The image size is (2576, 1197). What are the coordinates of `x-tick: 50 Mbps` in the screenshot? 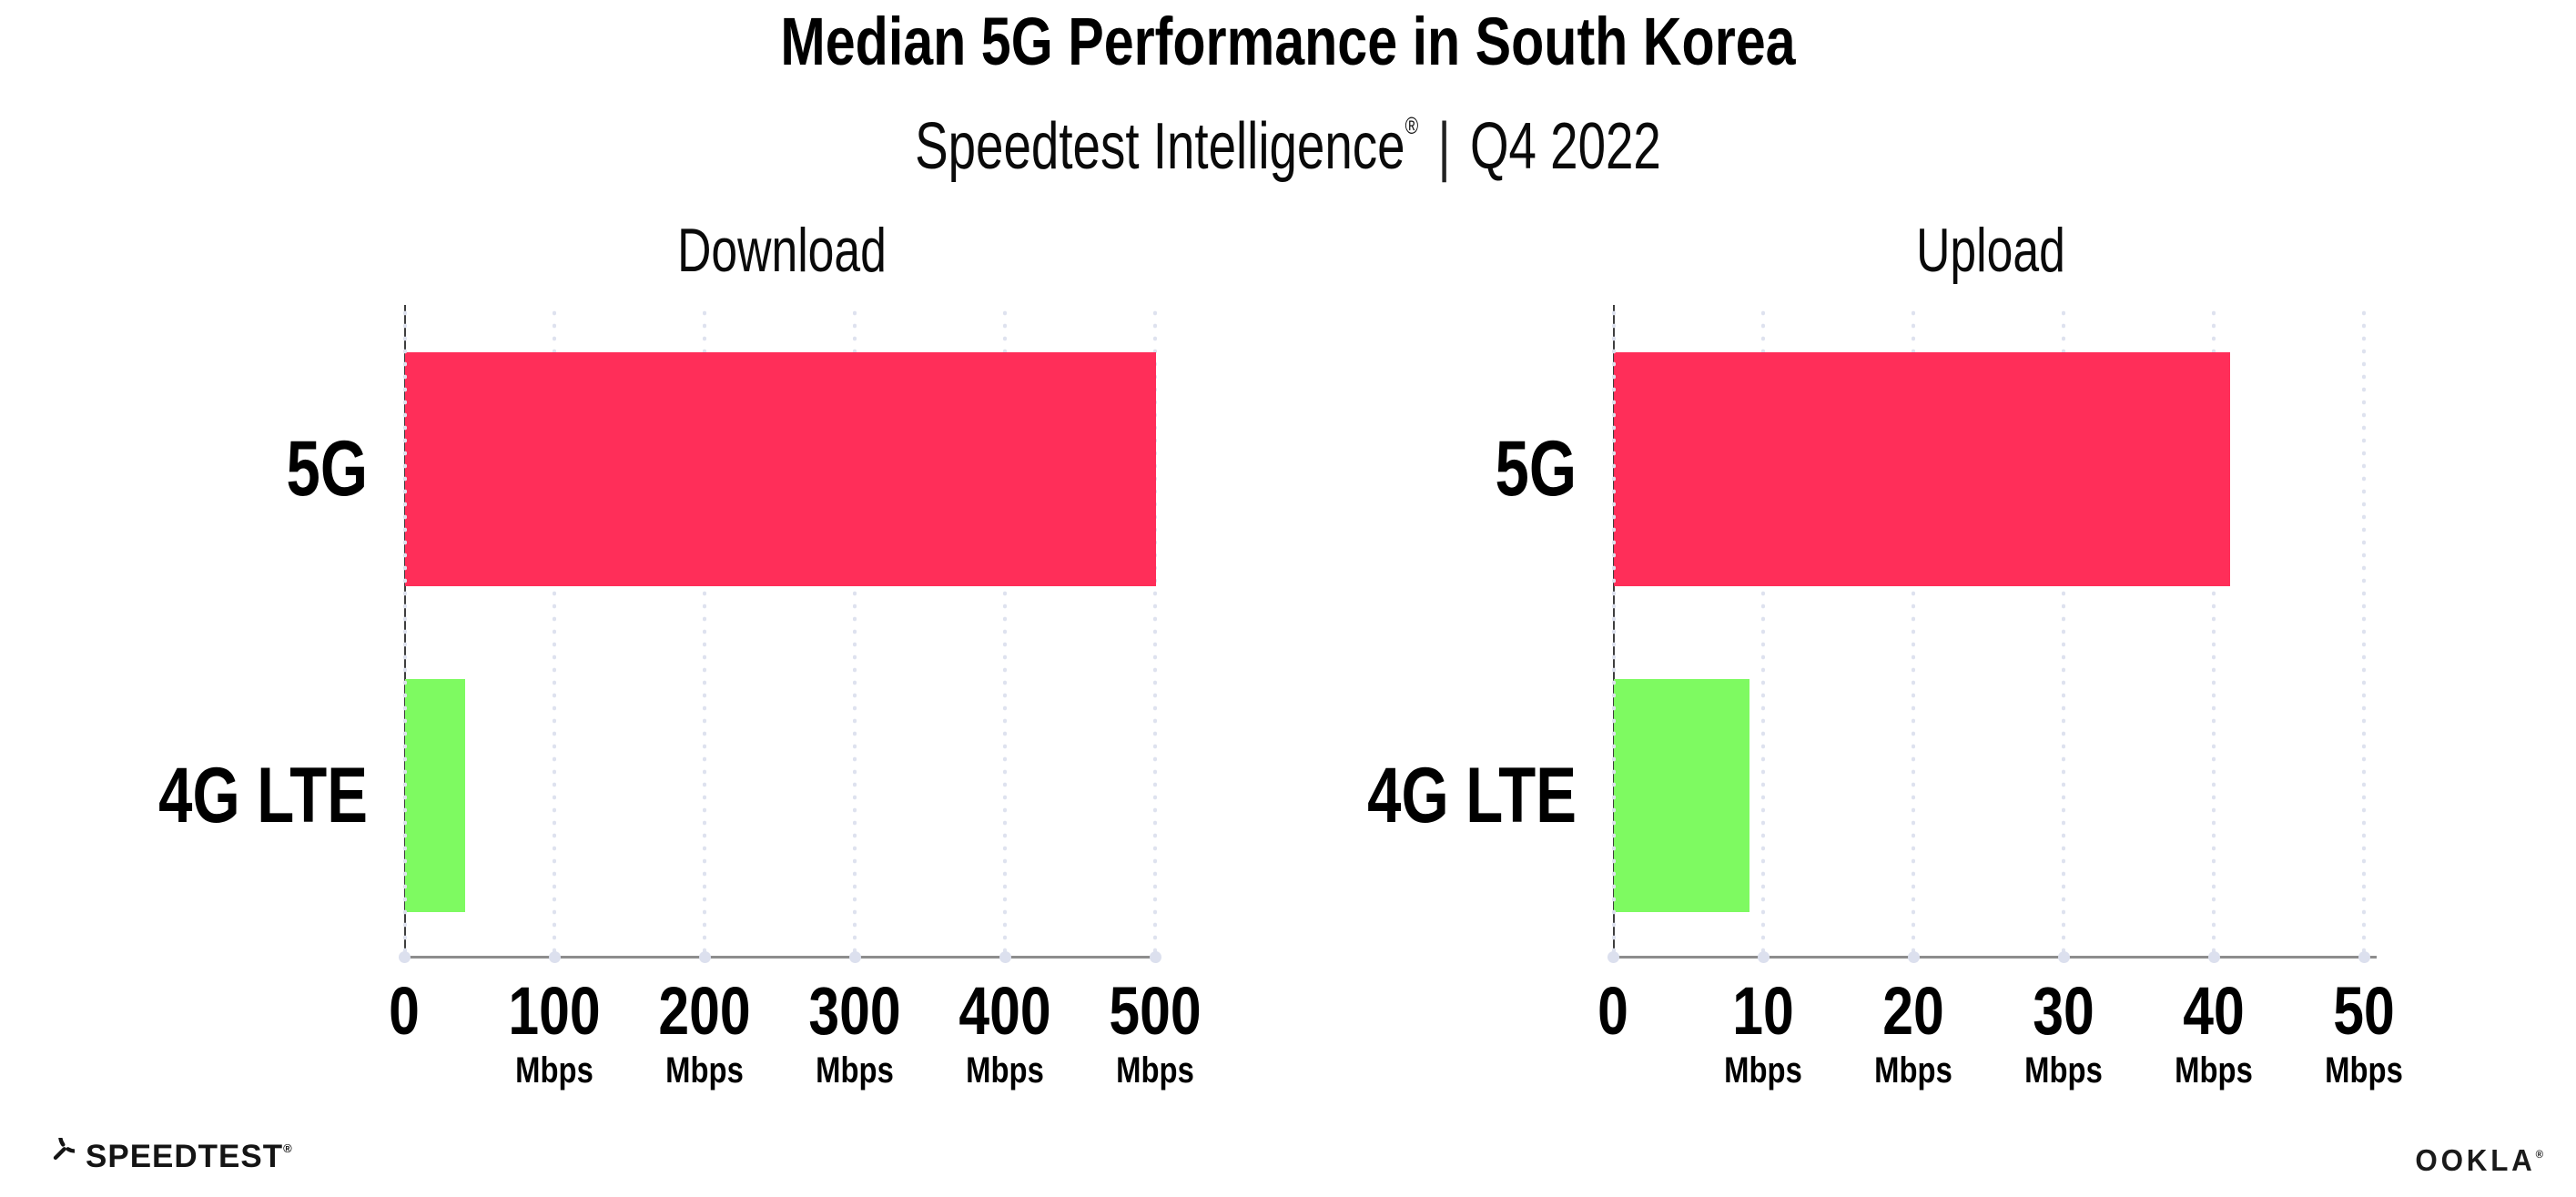 It's located at (2364, 1031).